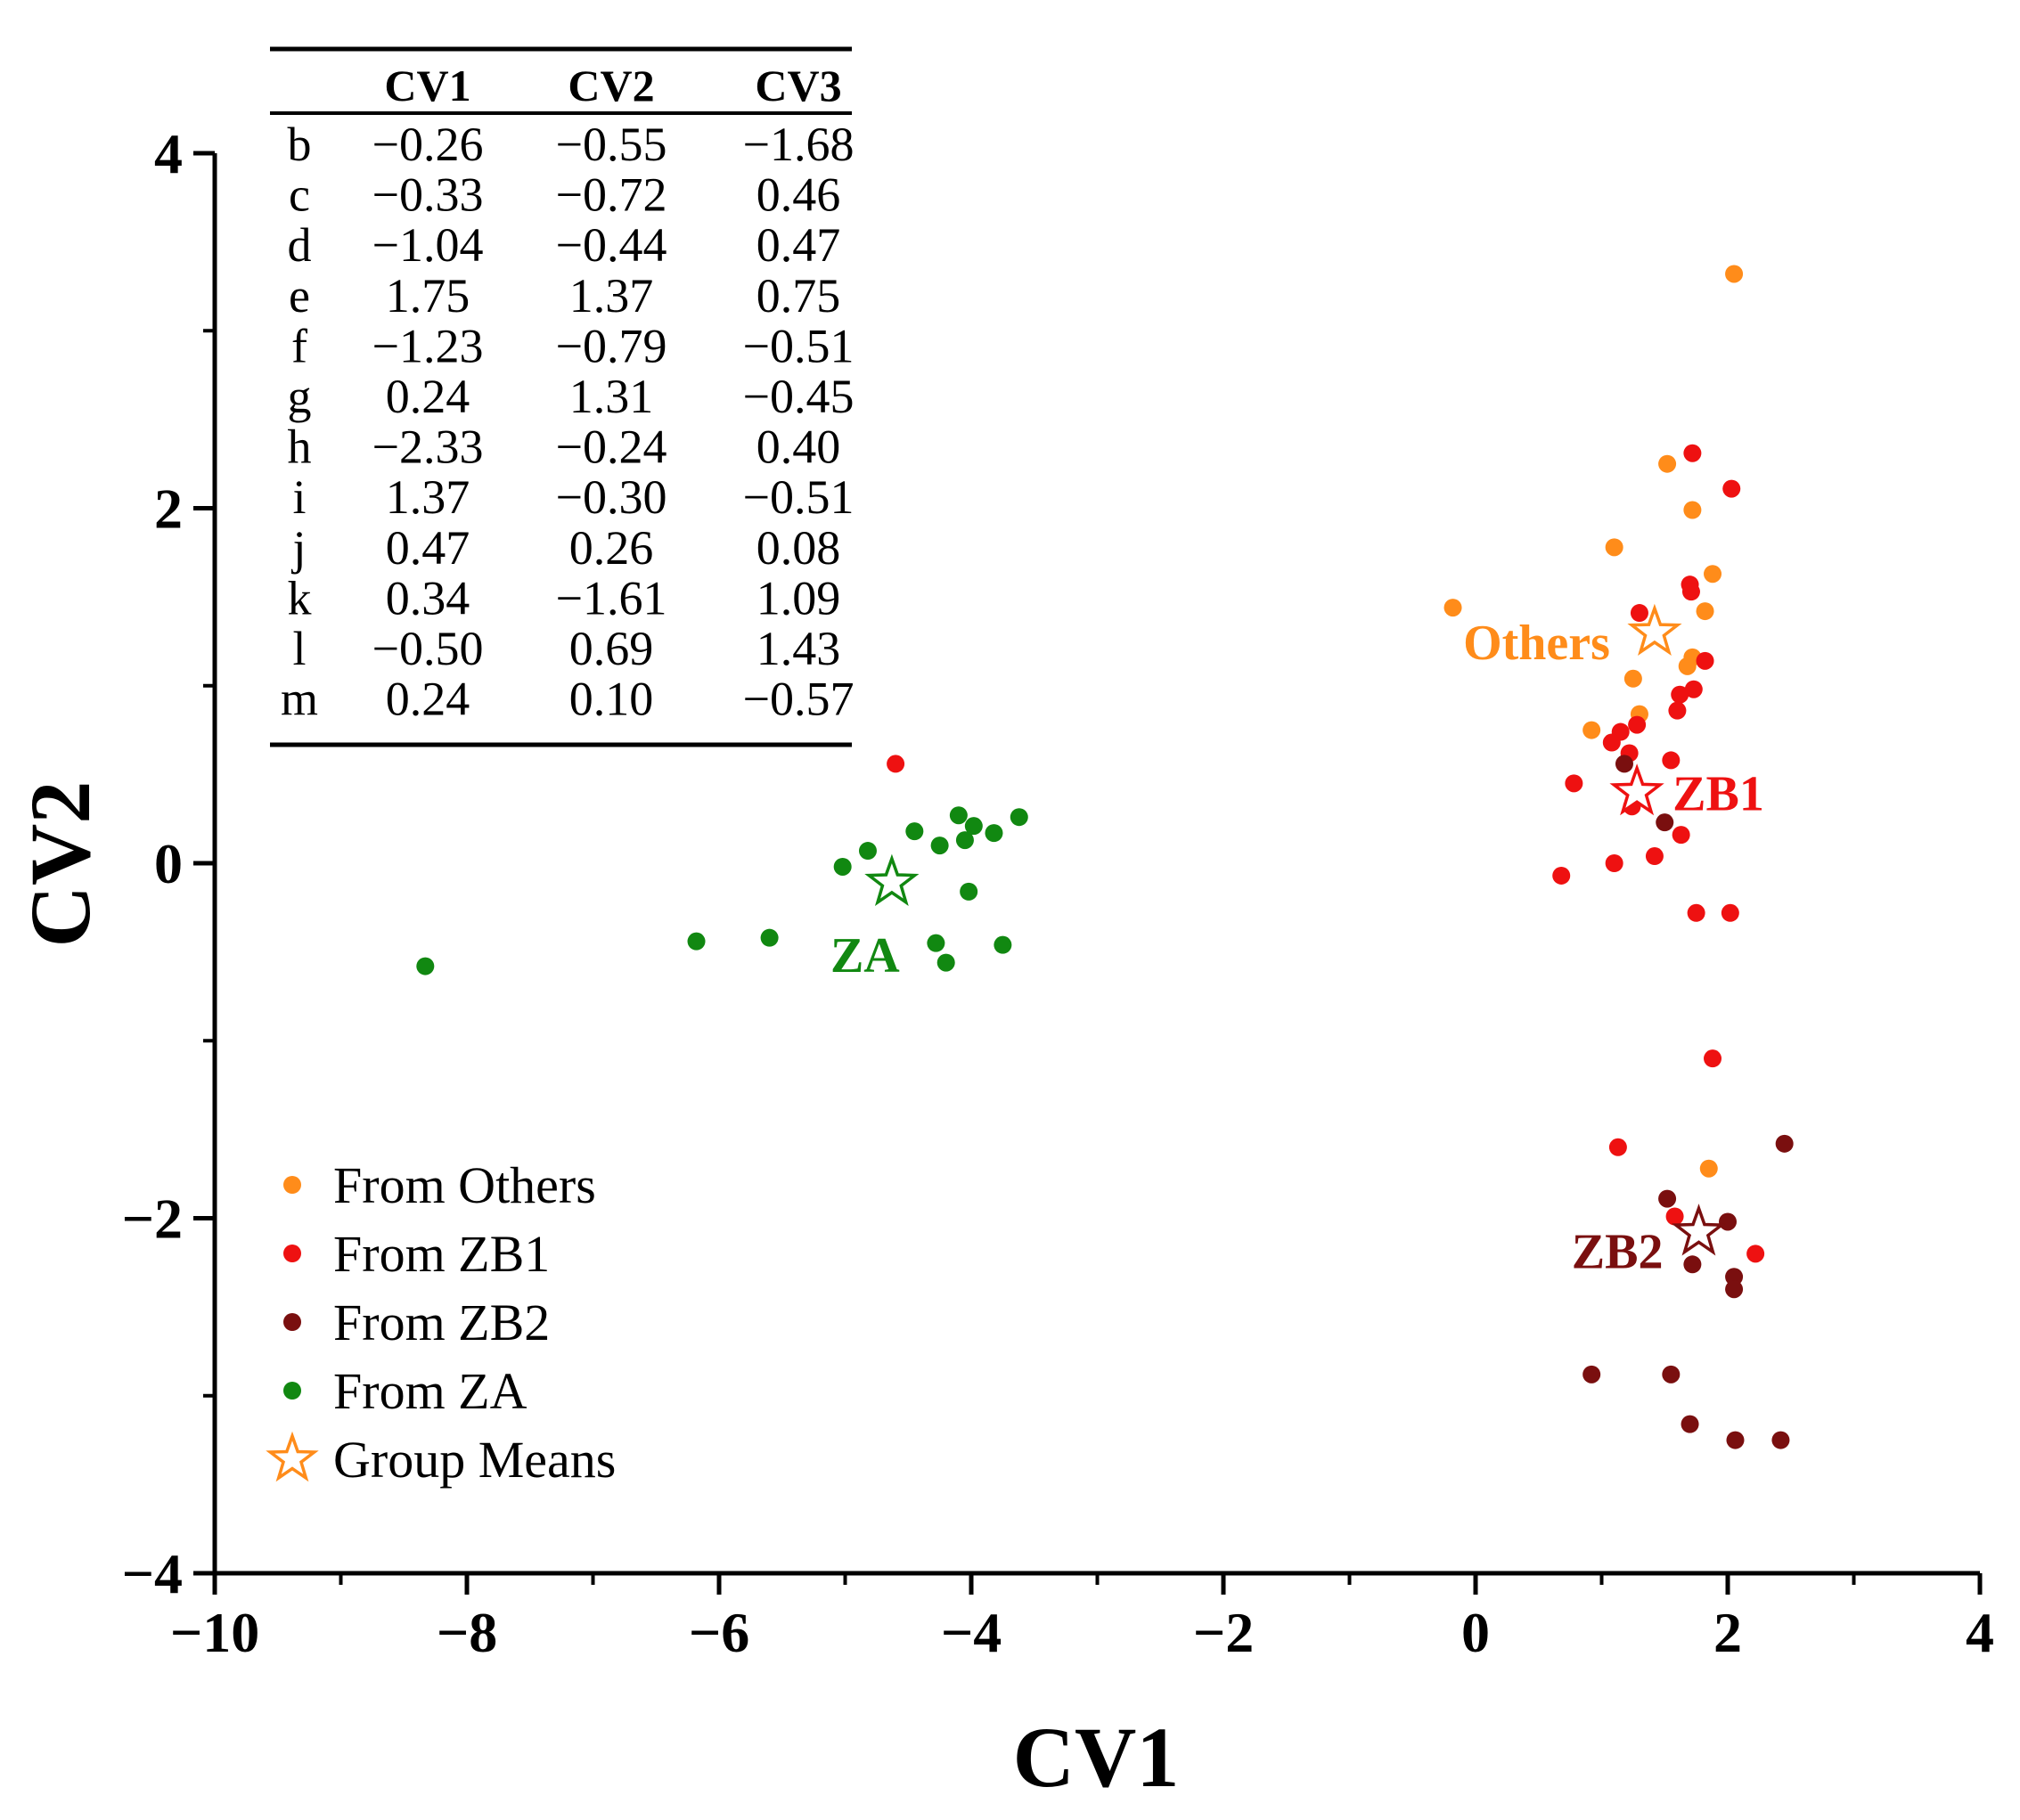 This screenshot has height=1820, width=2020. I want to click on x-tick-label: −2, so click(1224, 1632).